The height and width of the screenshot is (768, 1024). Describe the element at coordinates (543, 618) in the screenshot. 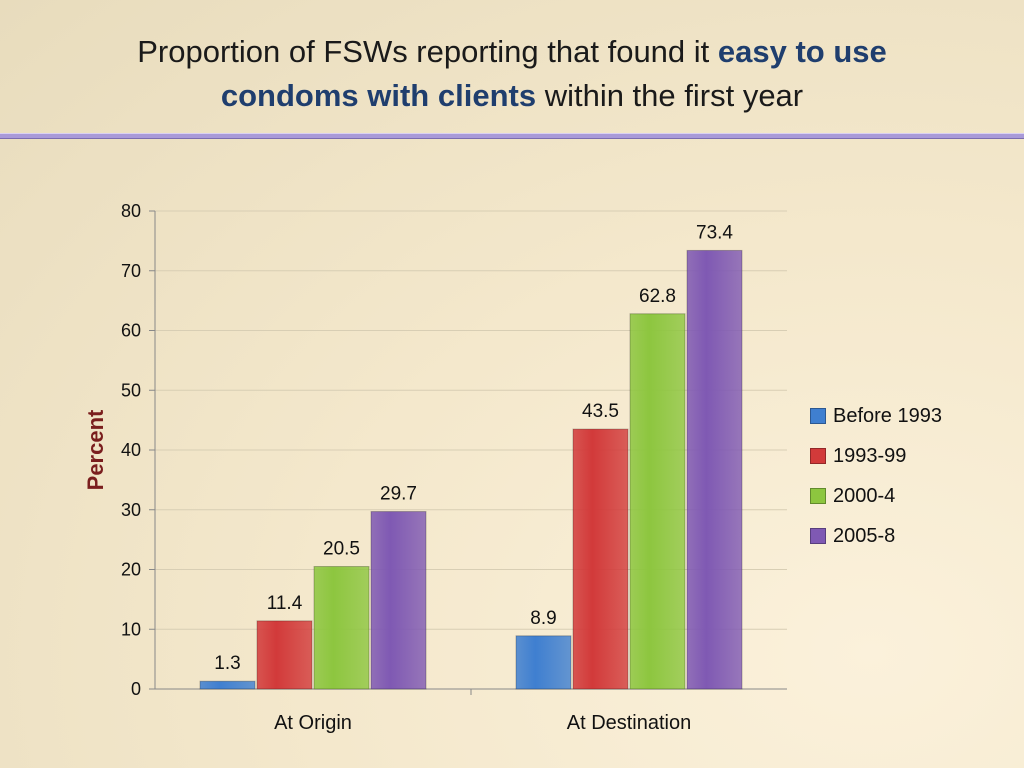

I see `data-label: 8.9` at that location.